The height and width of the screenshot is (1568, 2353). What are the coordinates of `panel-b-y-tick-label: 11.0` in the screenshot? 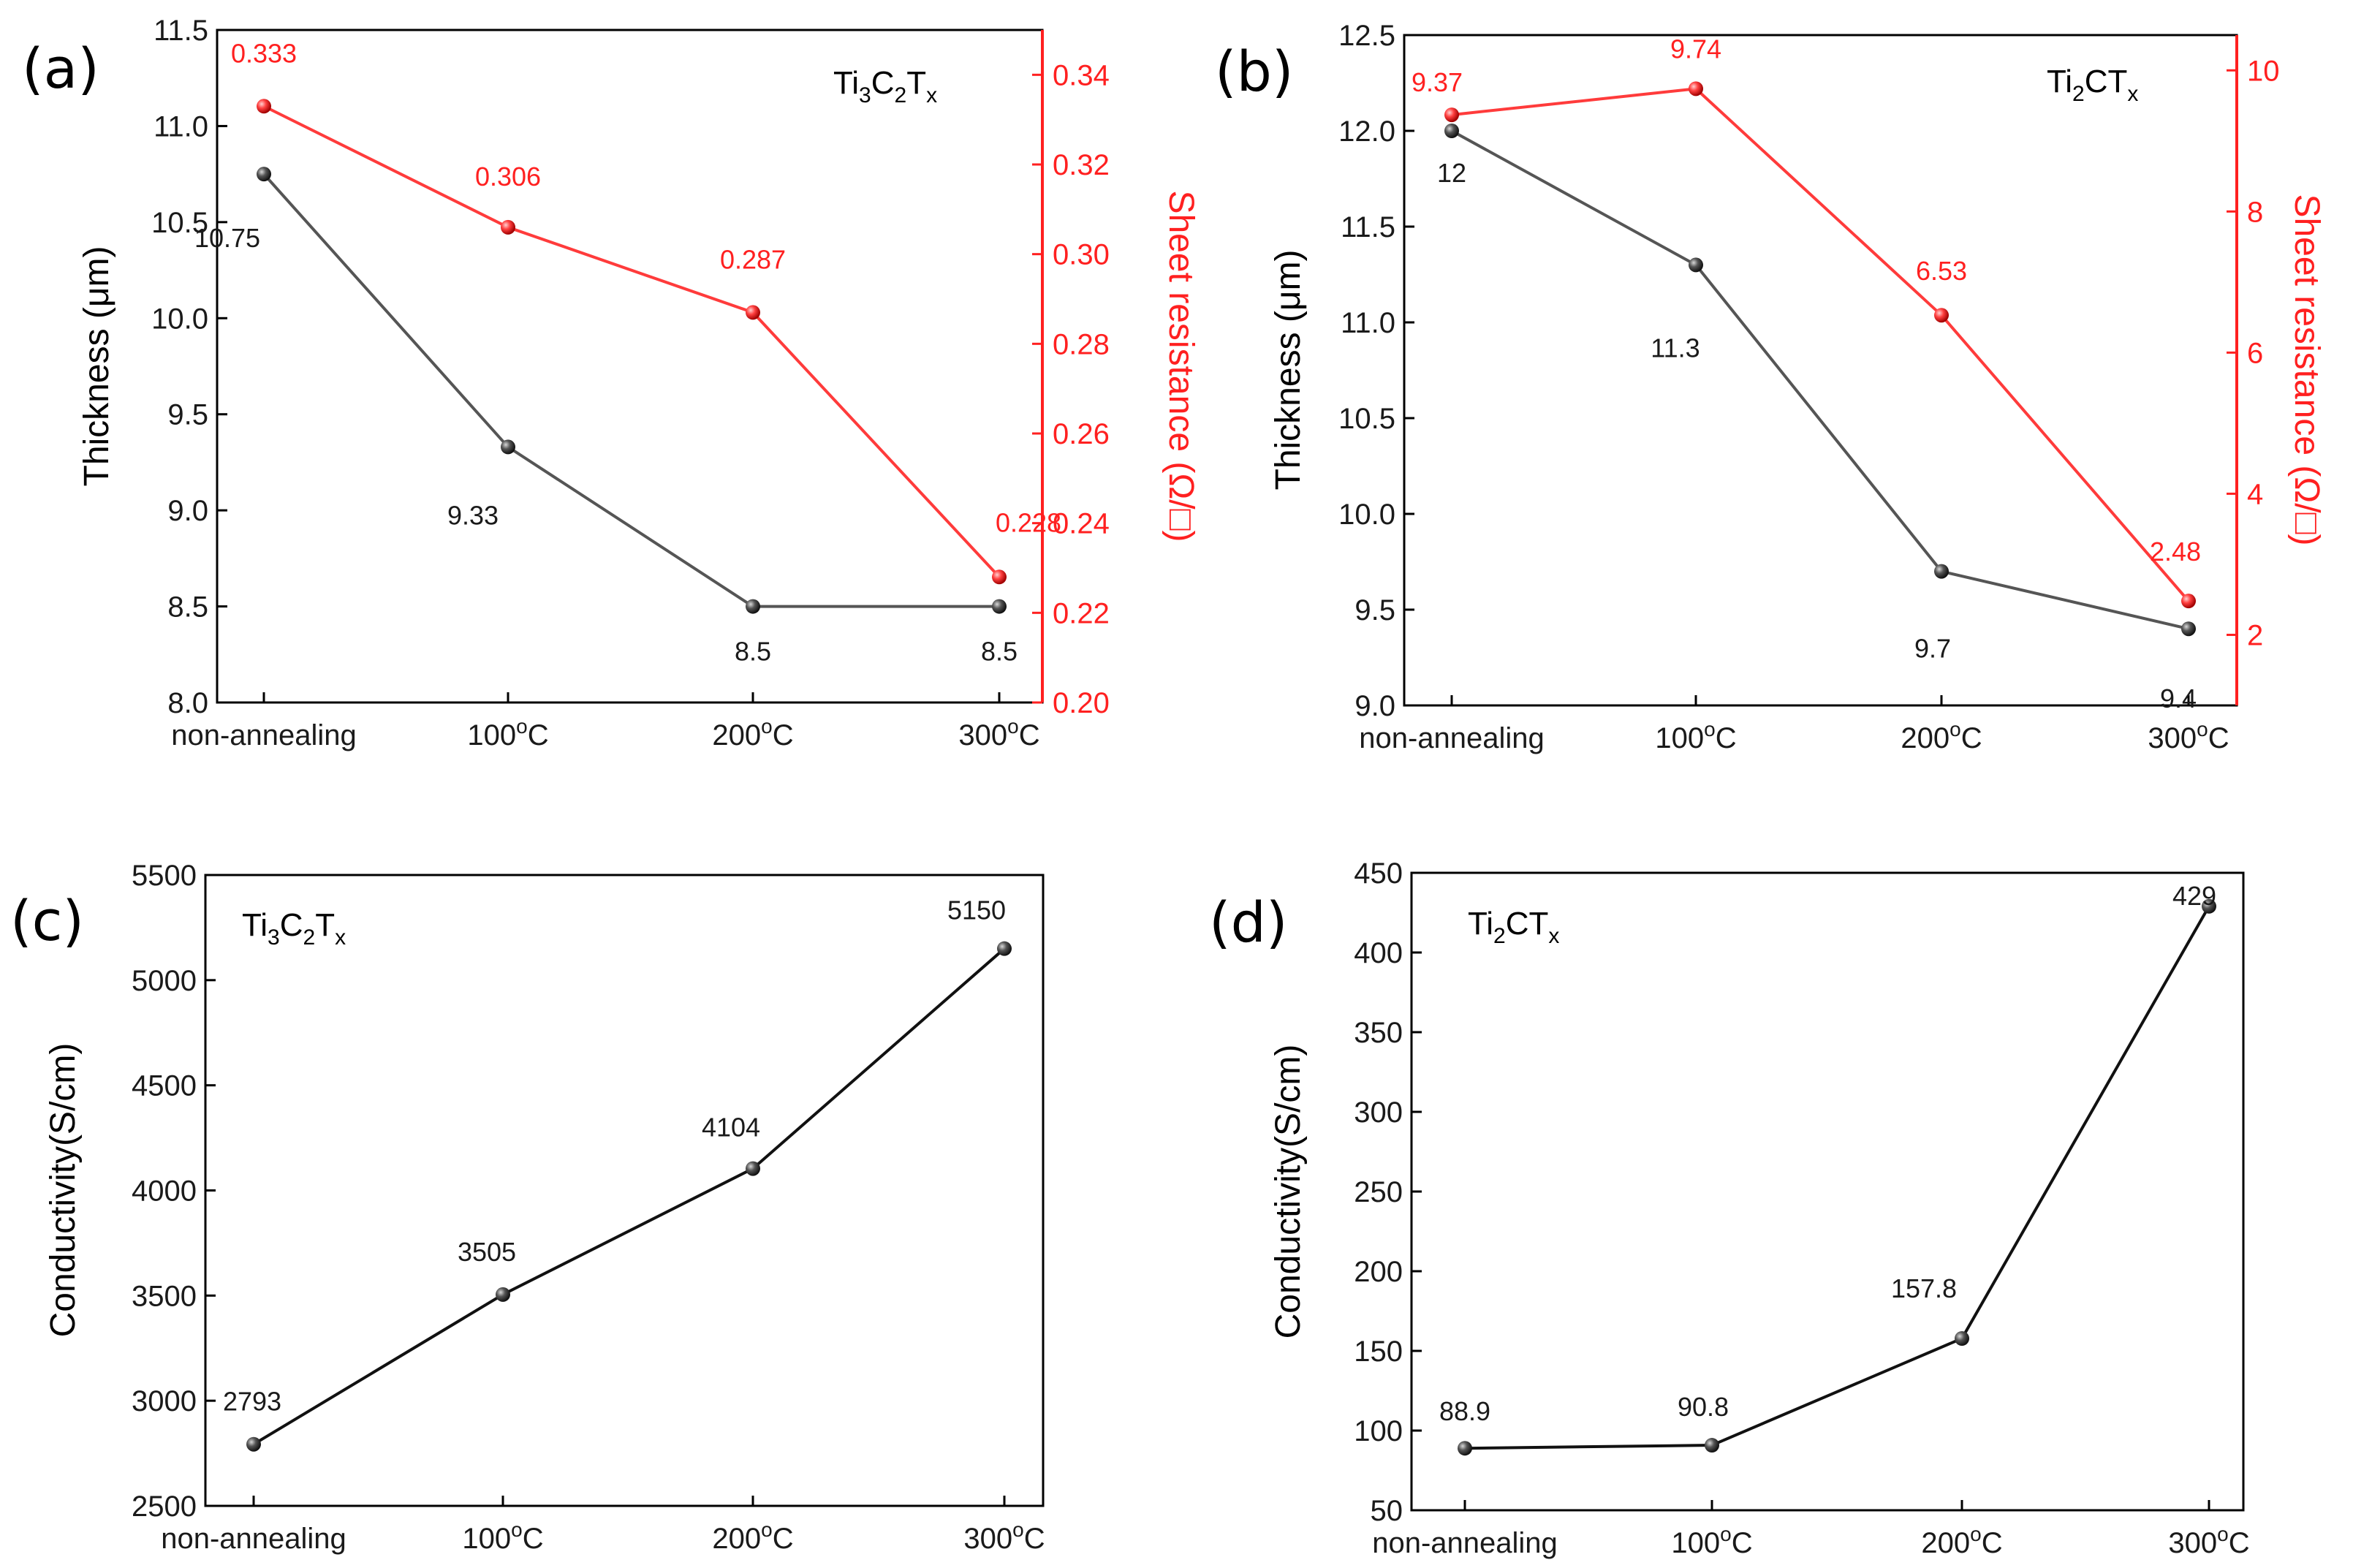 It's located at (1368, 323).